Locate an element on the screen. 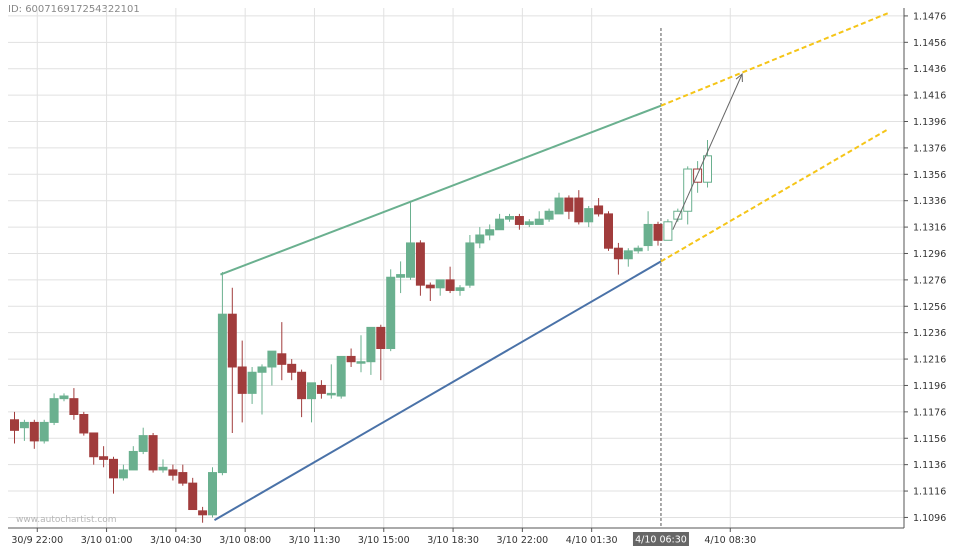 This screenshot has width=960, height=550. y-tick-label: 1.1376 is located at coordinates (929, 148).